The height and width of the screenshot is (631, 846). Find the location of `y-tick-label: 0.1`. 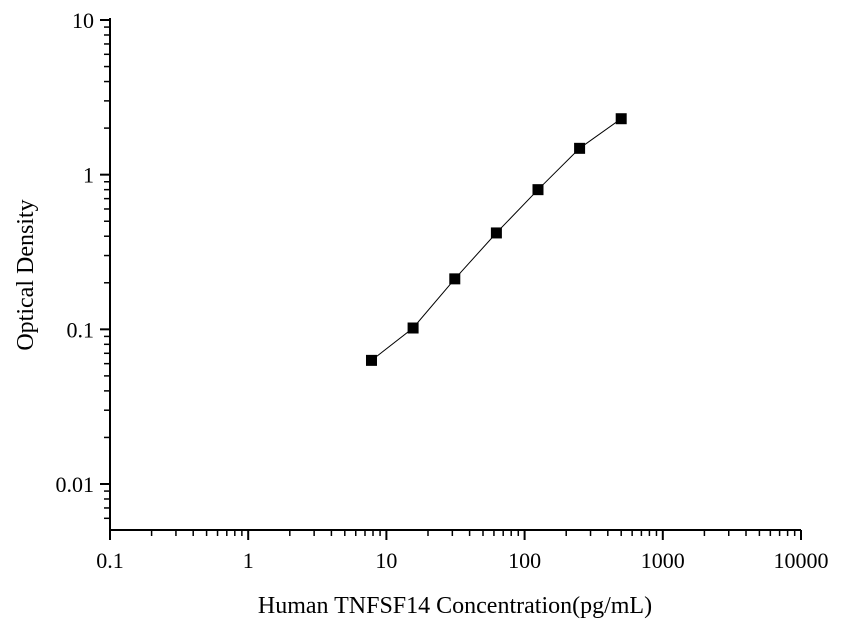

y-tick-label: 0.1 is located at coordinates (81, 329).